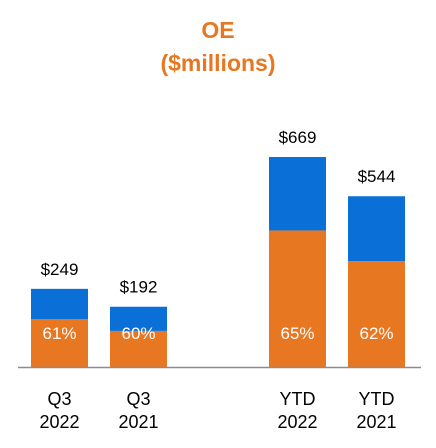 This screenshot has height=448, width=436. I want to click on bar-total-label: $192, so click(139, 287).